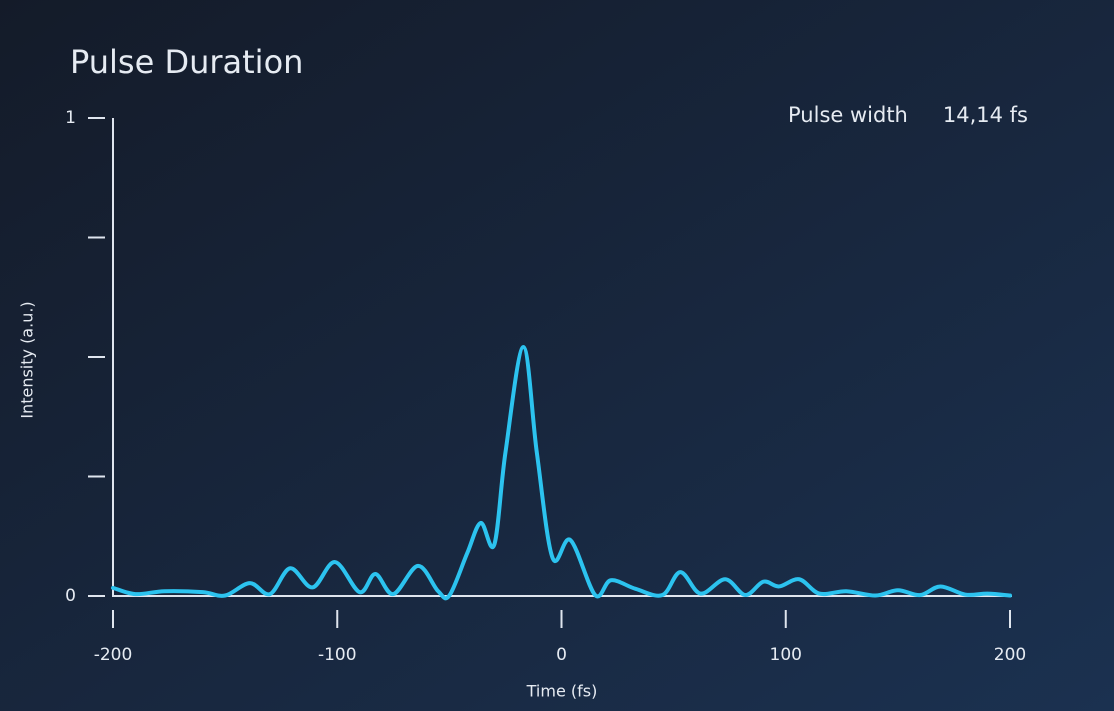  I want to click on x-tick-label: 100, so click(786, 655).